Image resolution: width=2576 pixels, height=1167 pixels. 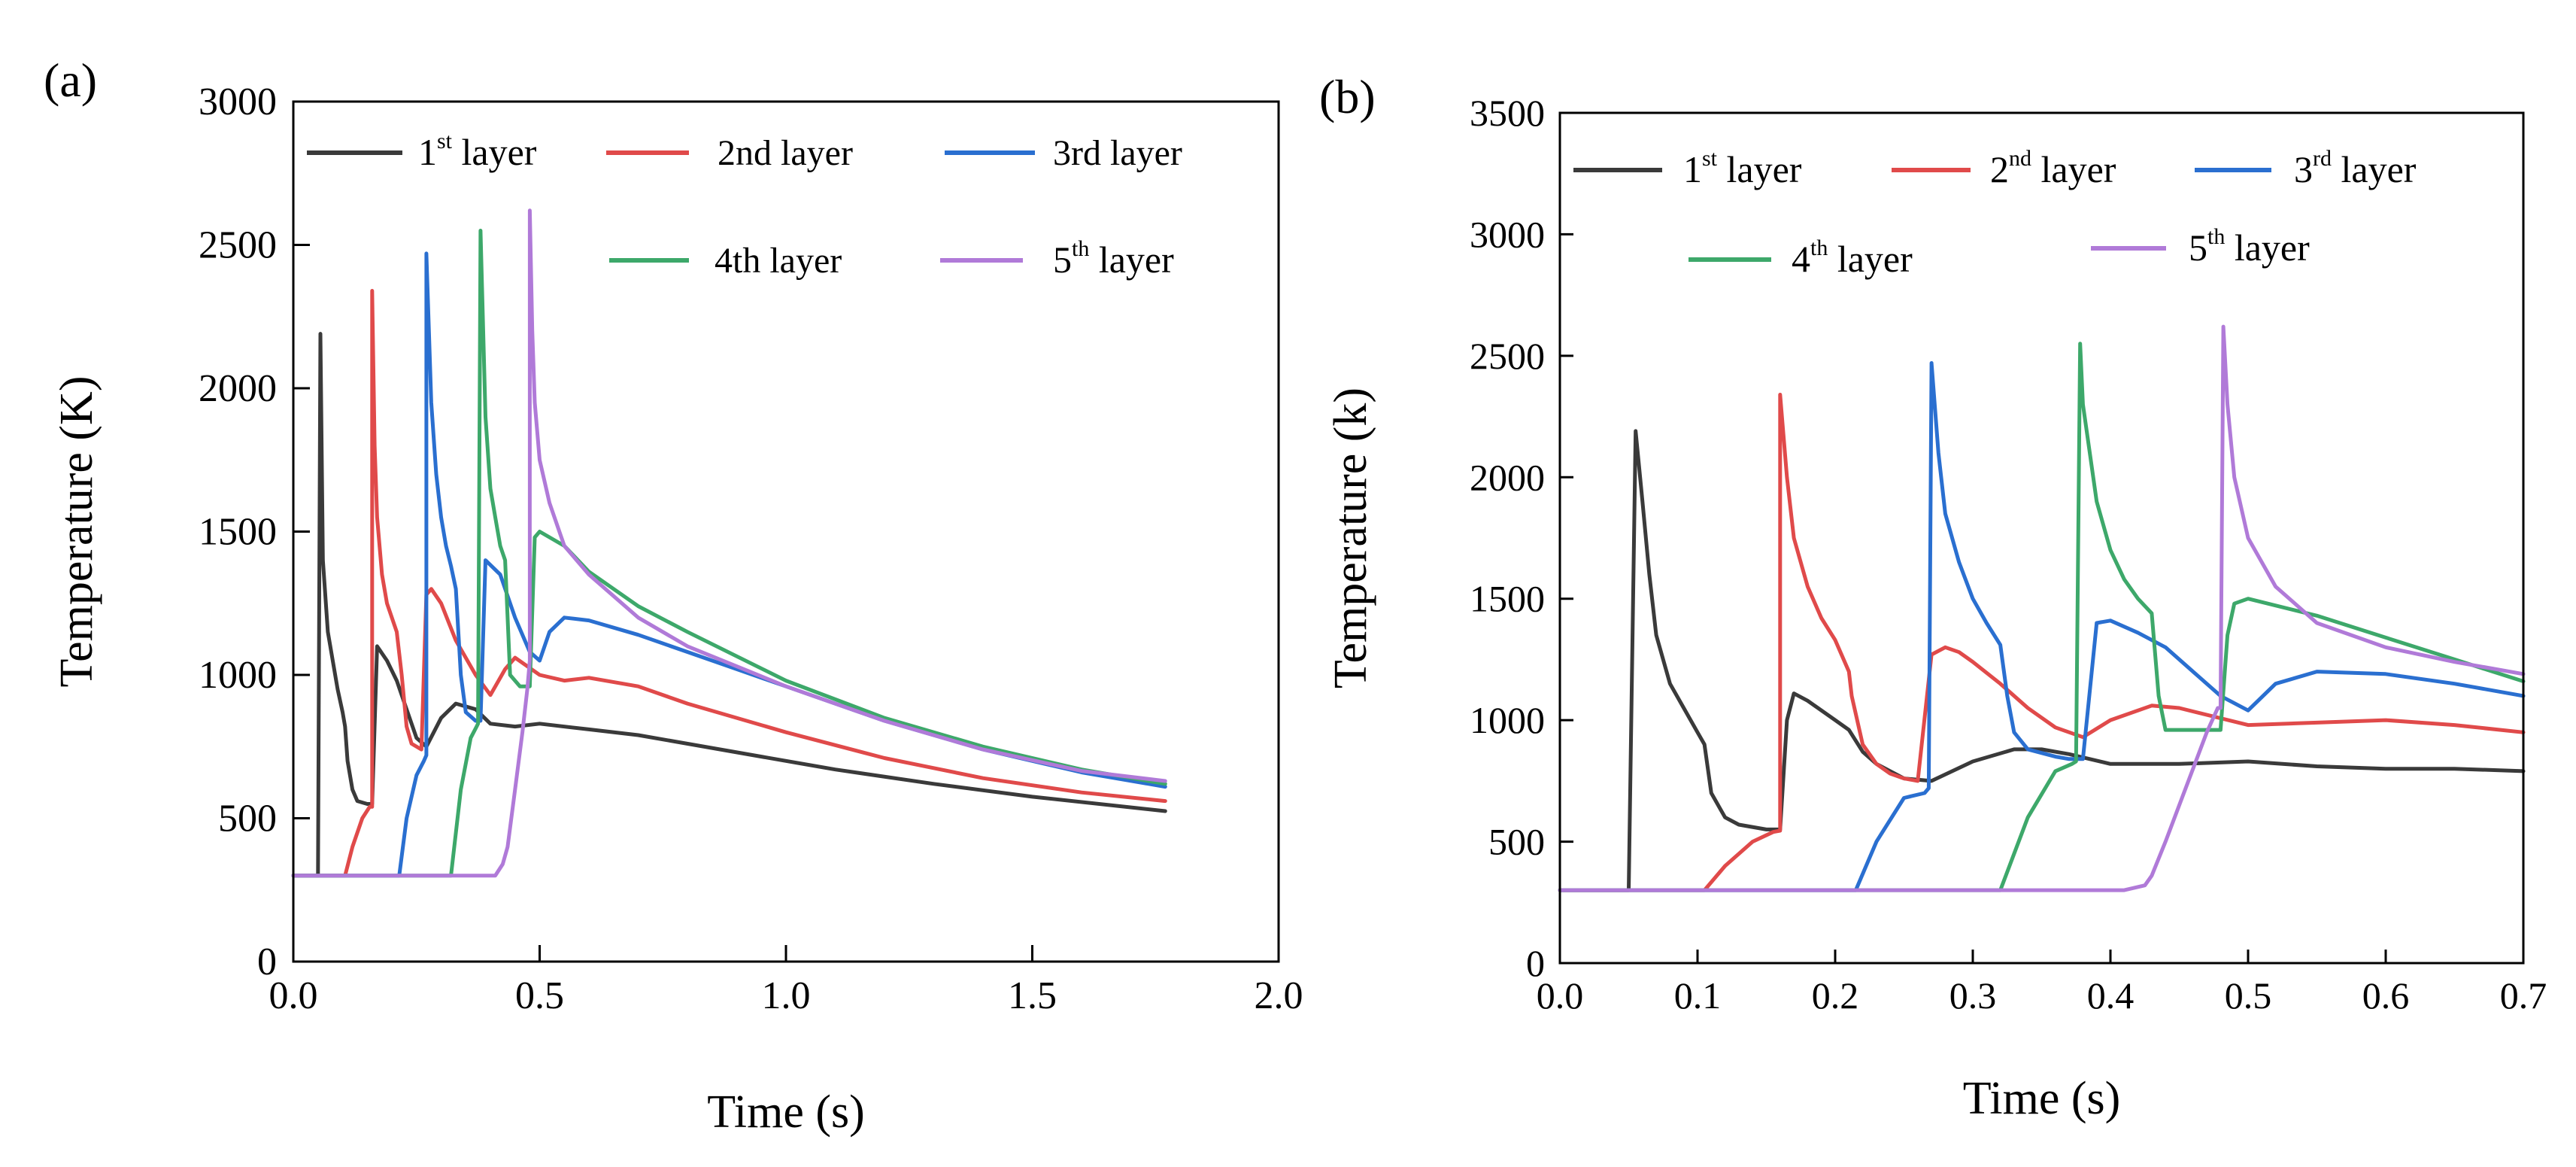 I want to click on panel-a-ytick-label: 0, so click(x=267, y=962).